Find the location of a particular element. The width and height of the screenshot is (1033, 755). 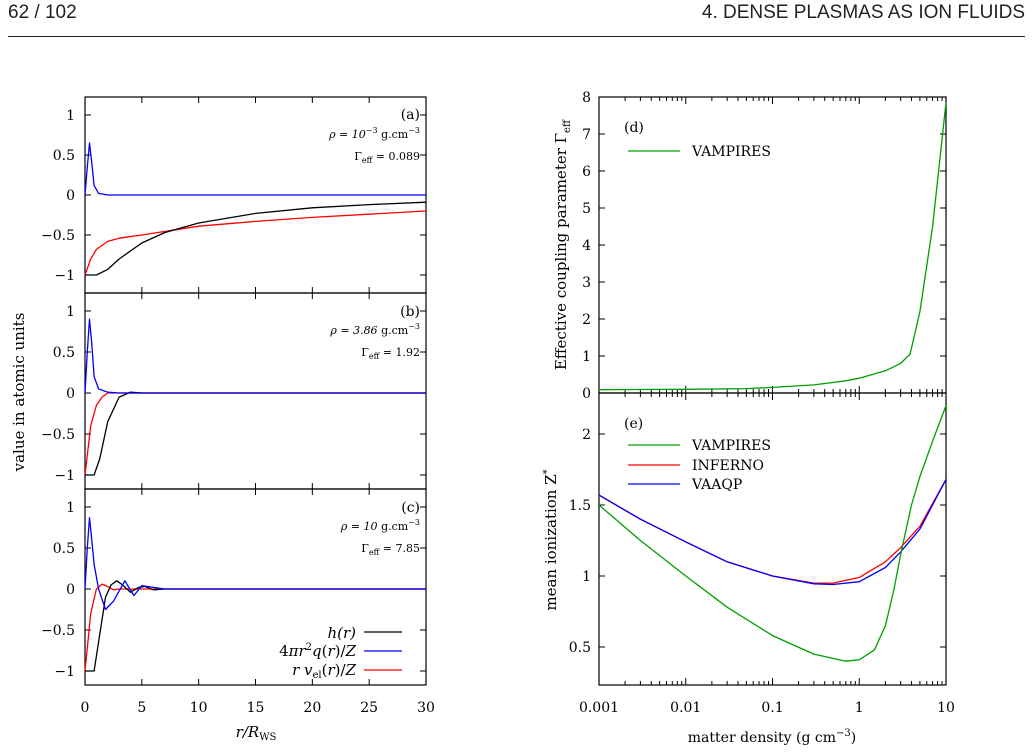

ytick-label: 8 is located at coordinates (586, 98).